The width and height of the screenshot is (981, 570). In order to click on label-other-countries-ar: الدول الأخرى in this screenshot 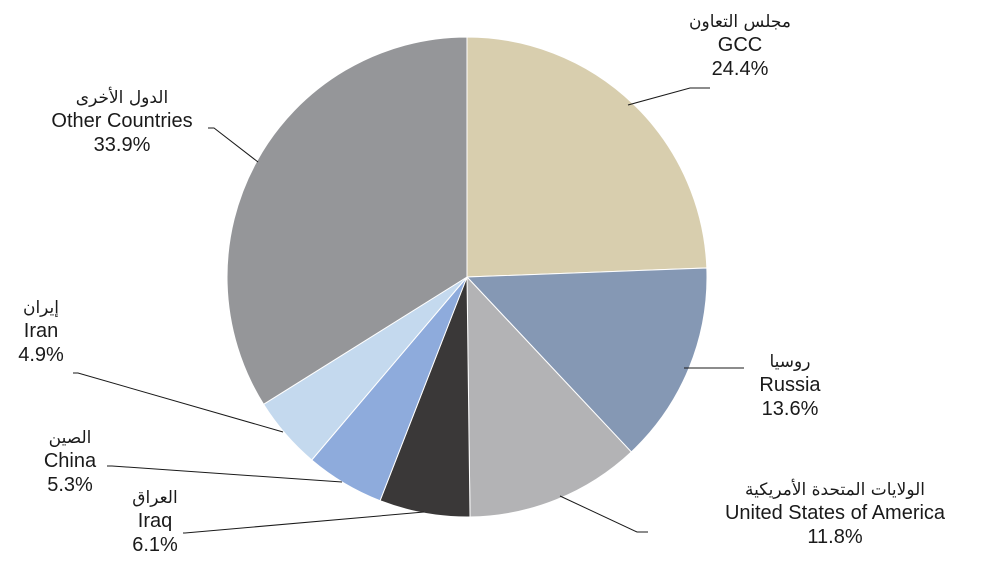, I will do `click(122, 98)`.